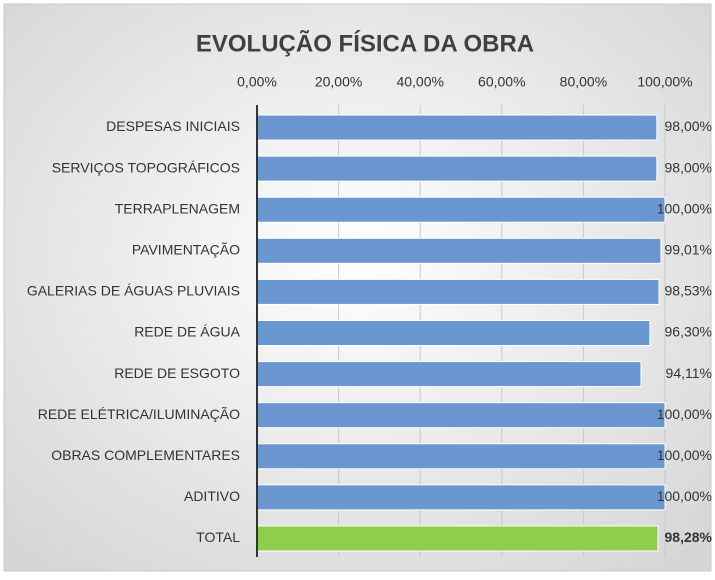 Image resolution: width=715 pixels, height=580 pixels. What do you see at coordinates (146, 167) in the screenshot?
I see `y-tick-label: SERVIÇOS TOPOGRÁFICOS` at bounding box center [146, 167].